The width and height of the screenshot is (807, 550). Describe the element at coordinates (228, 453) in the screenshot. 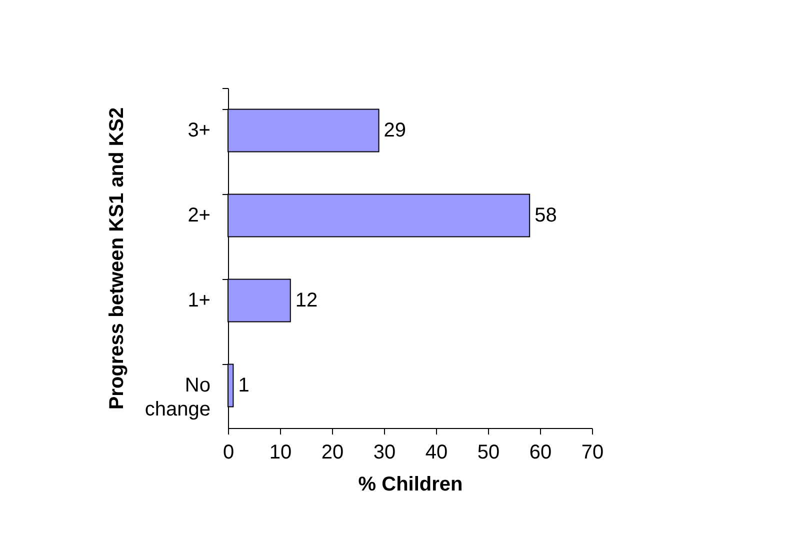

I see `x-tick-label: 0` at that location.